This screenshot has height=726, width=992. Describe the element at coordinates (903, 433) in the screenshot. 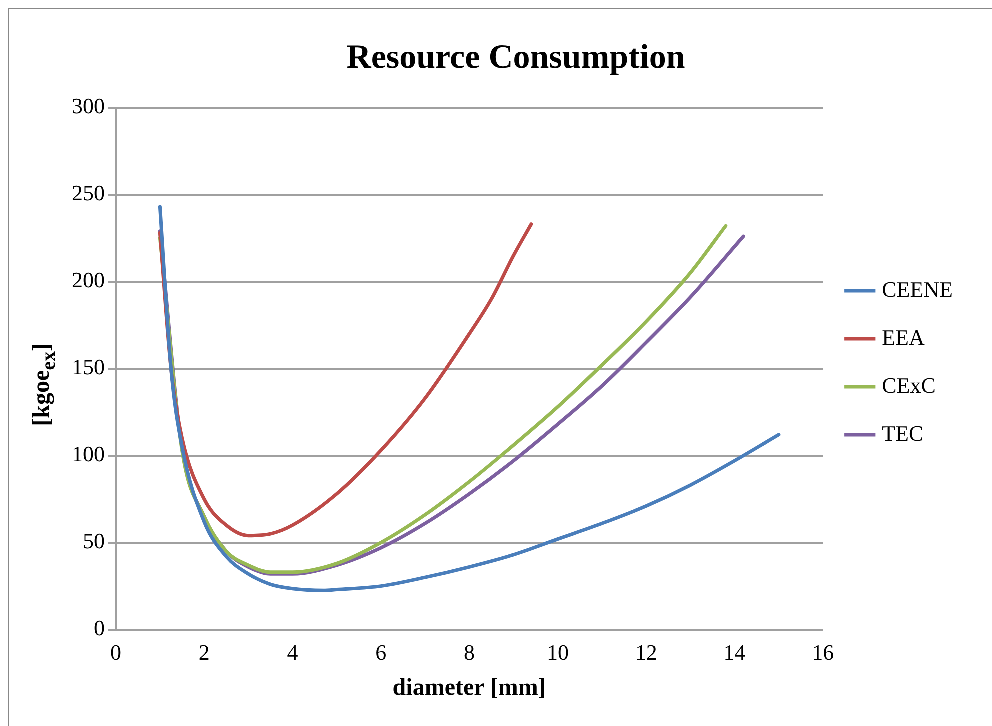

I see `legend-label: TEC` at that location.